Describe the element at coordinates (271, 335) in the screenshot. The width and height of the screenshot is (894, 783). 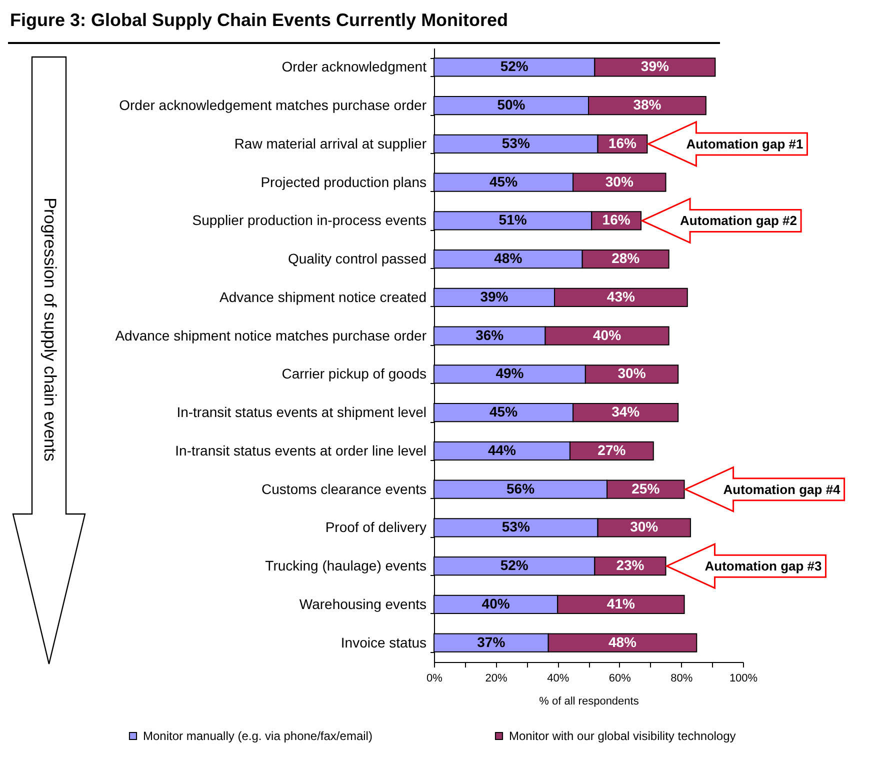
I see `y-tick-label: Advance shipment notice matches purchase order` at that location.